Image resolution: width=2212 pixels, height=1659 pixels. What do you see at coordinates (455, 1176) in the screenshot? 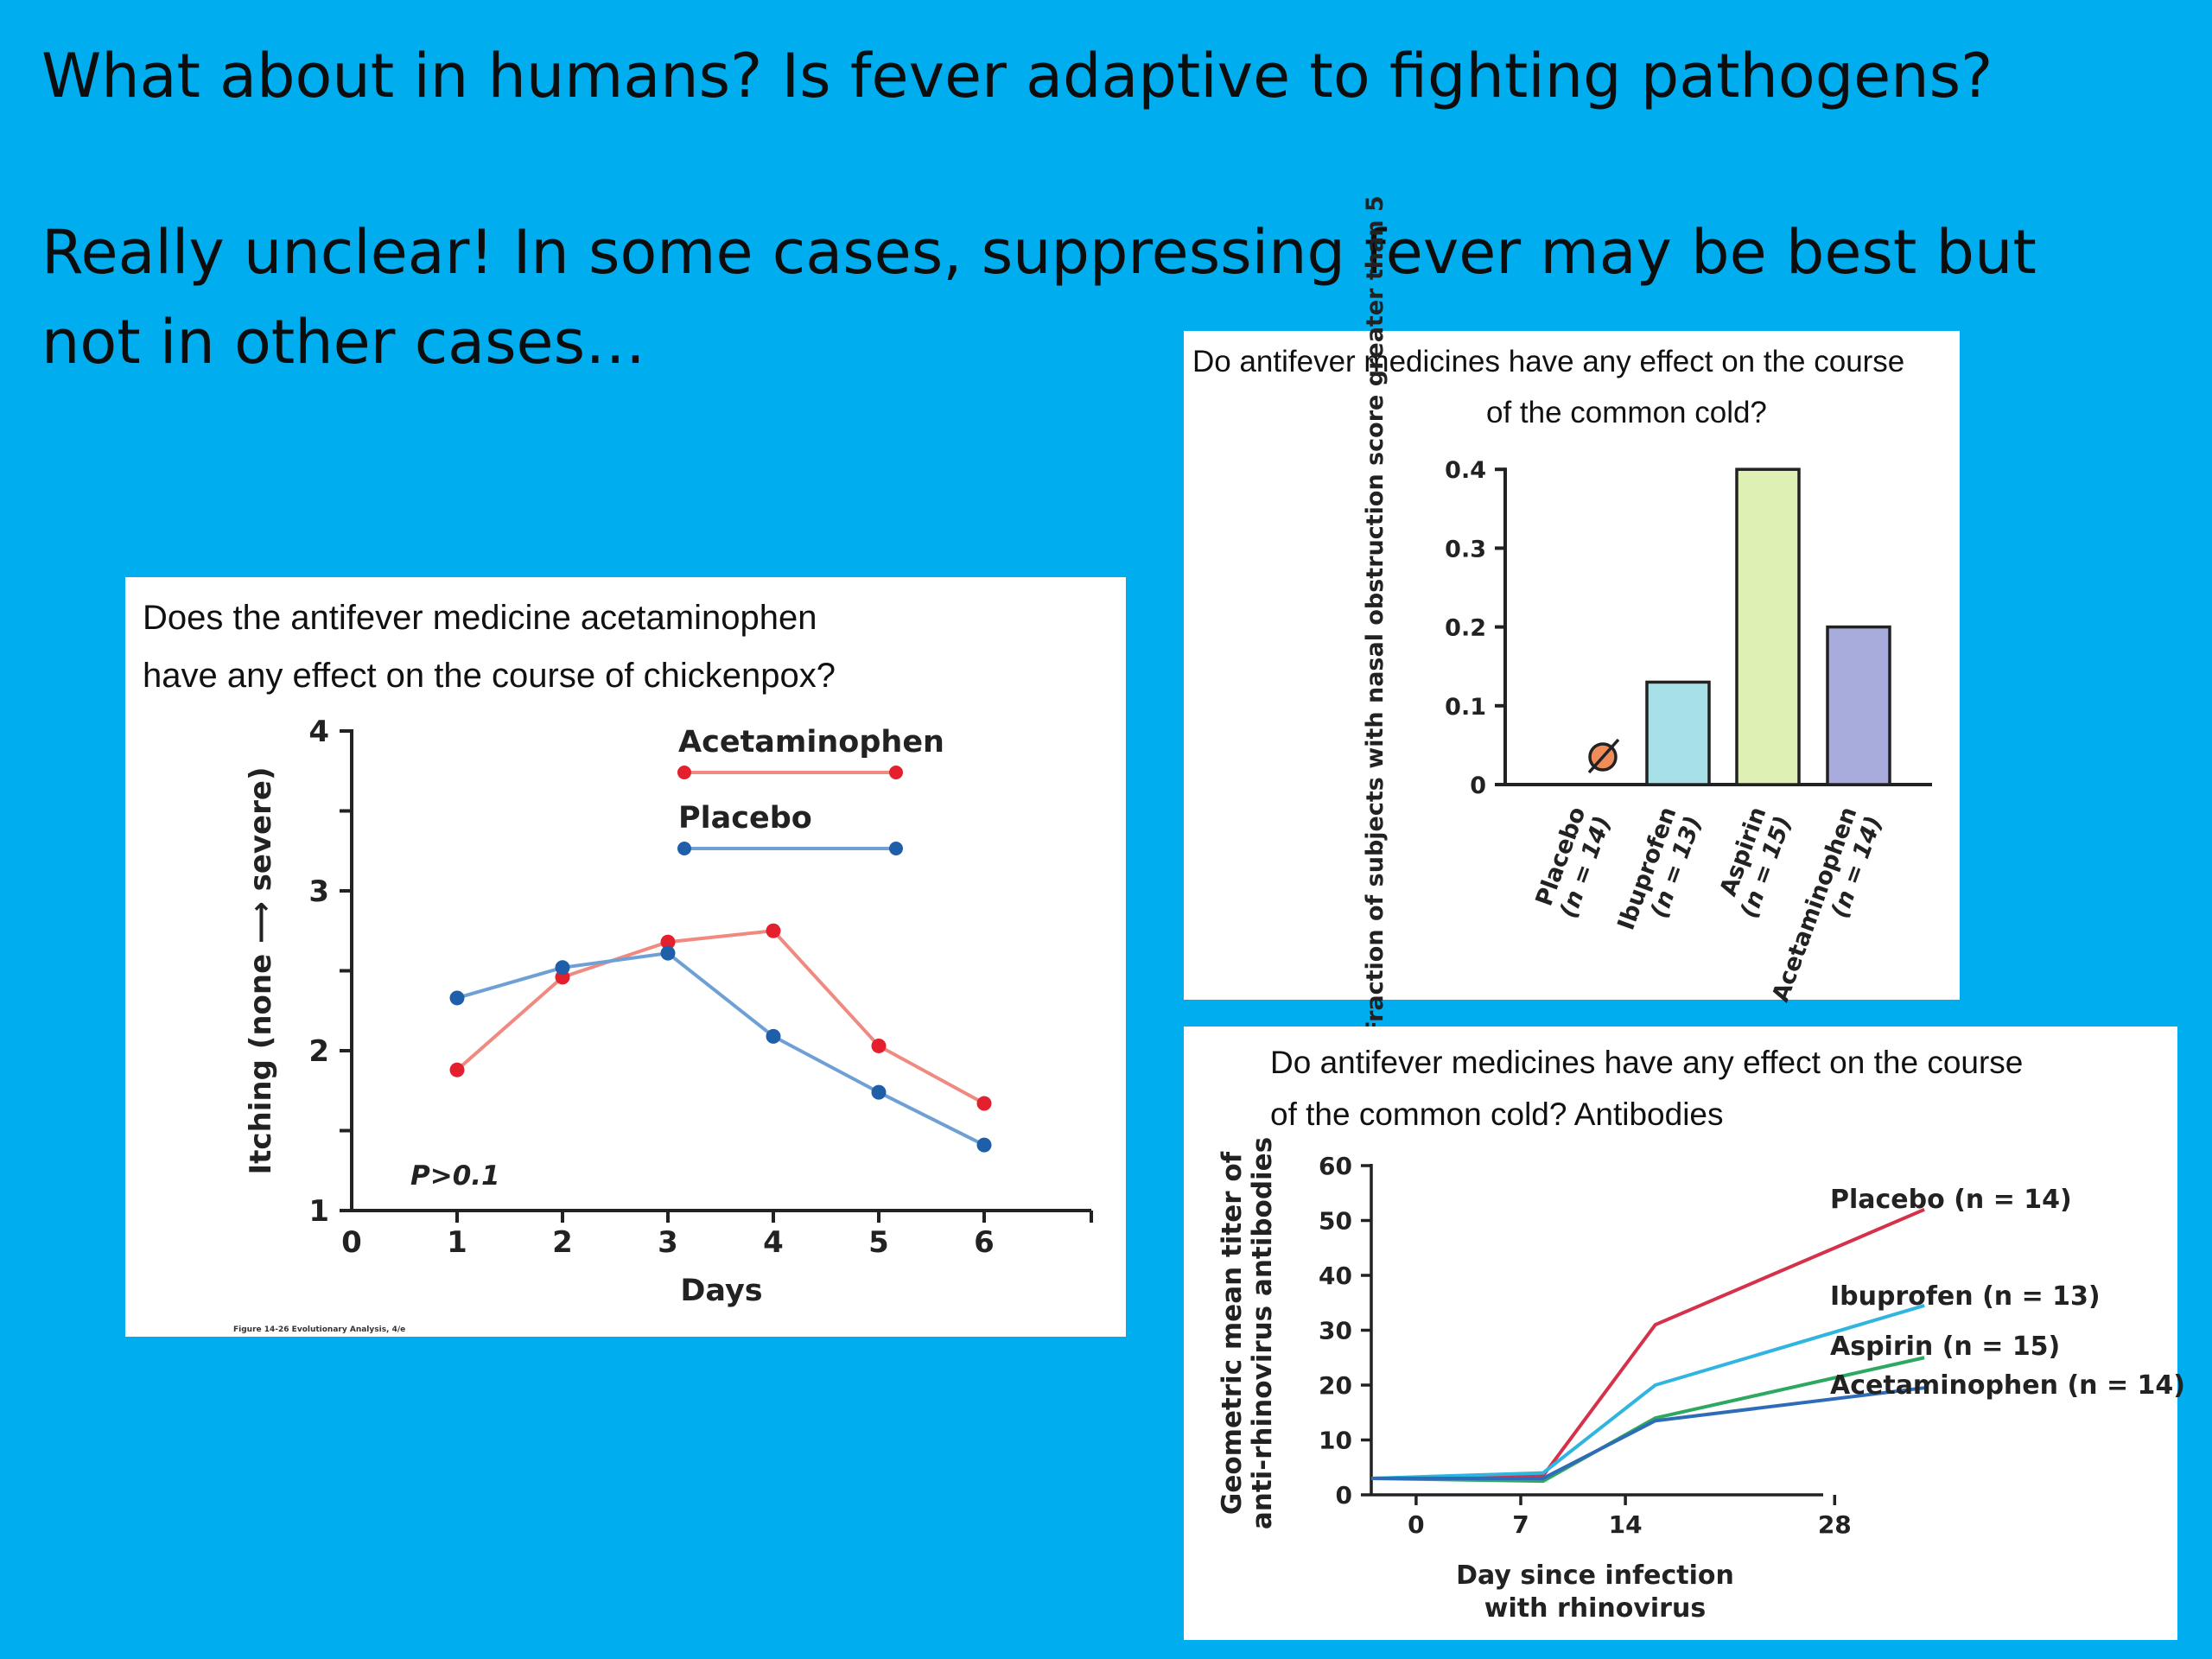
I see `p-value-annotation: P>0.1` at bounding box center [455, 1176].